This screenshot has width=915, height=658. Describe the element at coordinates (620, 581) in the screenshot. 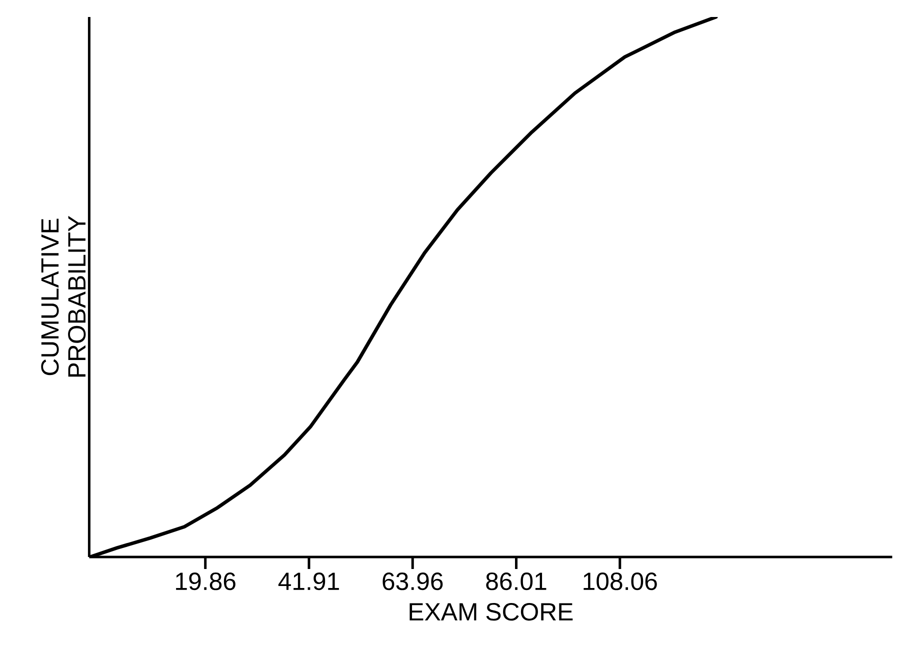

I see `x-tick-label: 108.06` at that location.